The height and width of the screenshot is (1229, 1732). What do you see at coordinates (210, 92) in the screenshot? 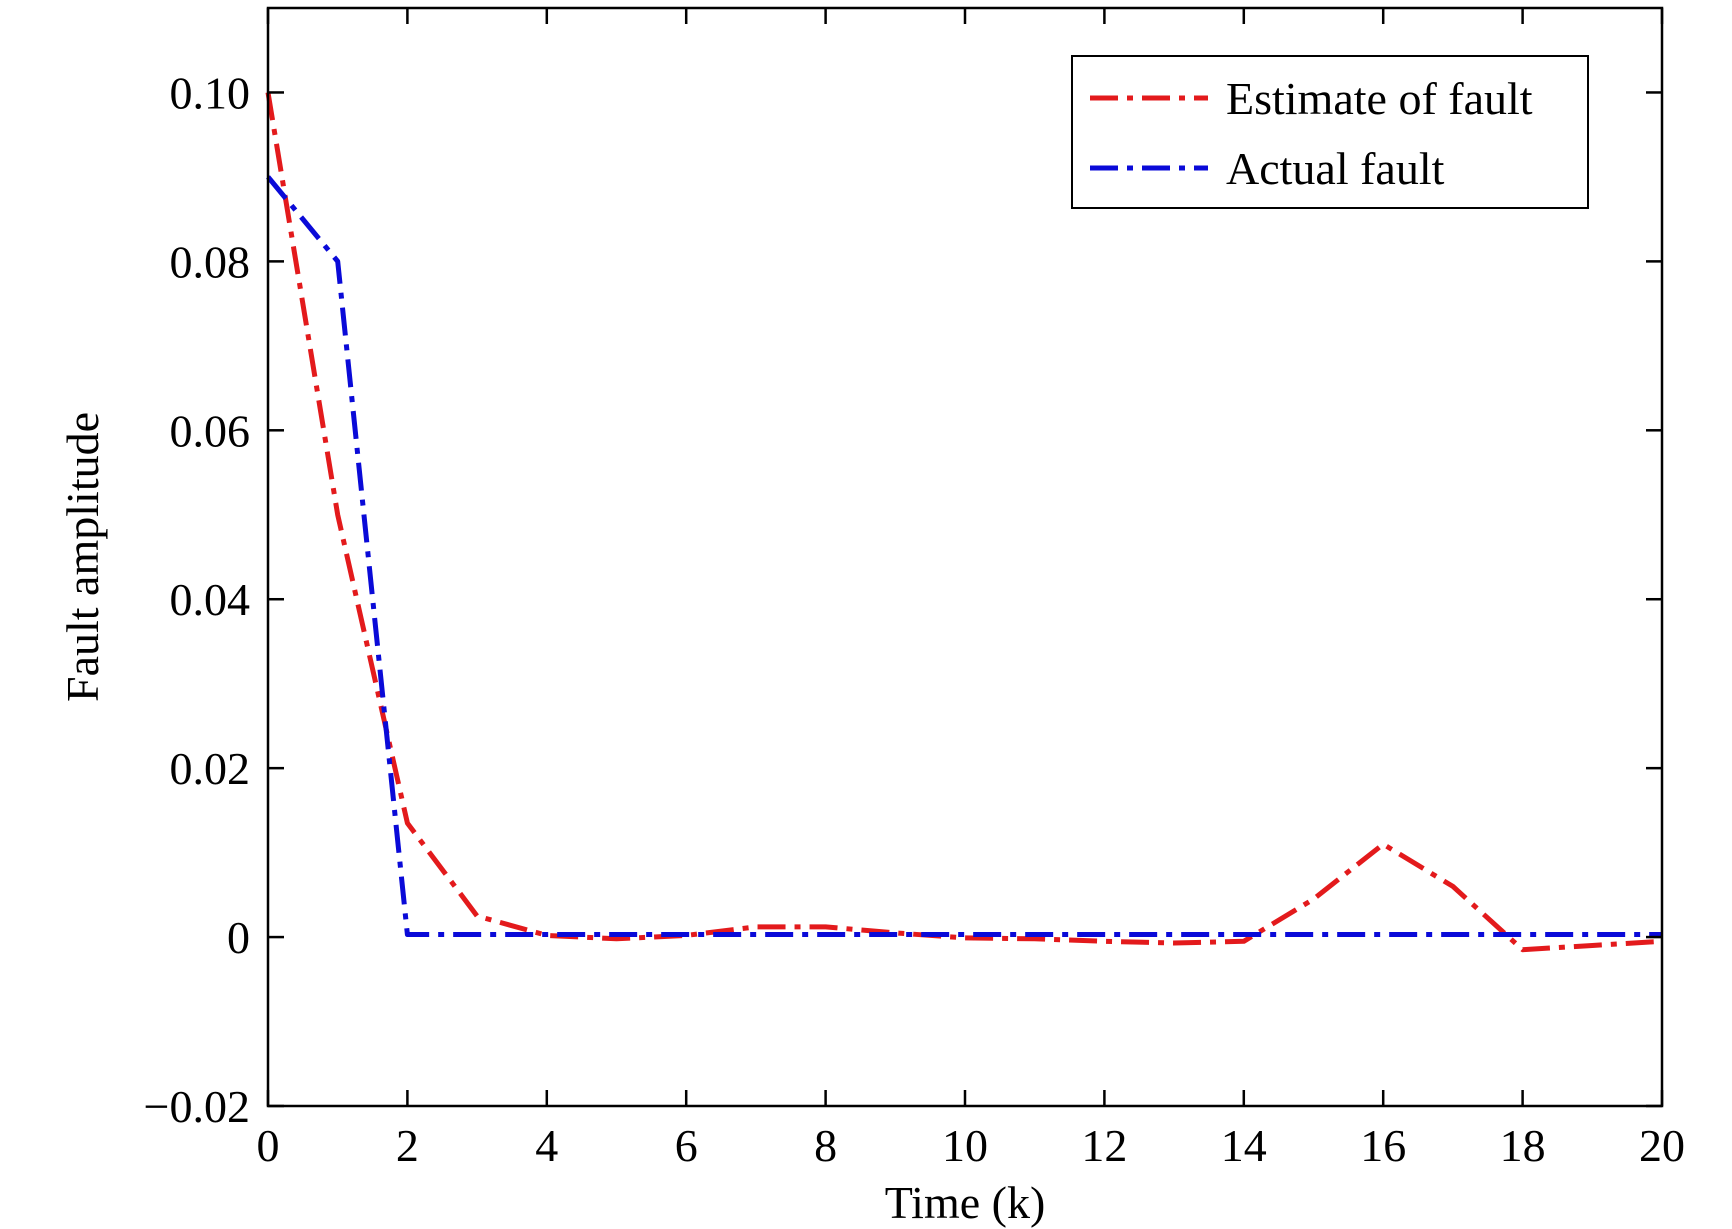
I see `y-tick-label: 0.10` at bounding box center [210, 92].